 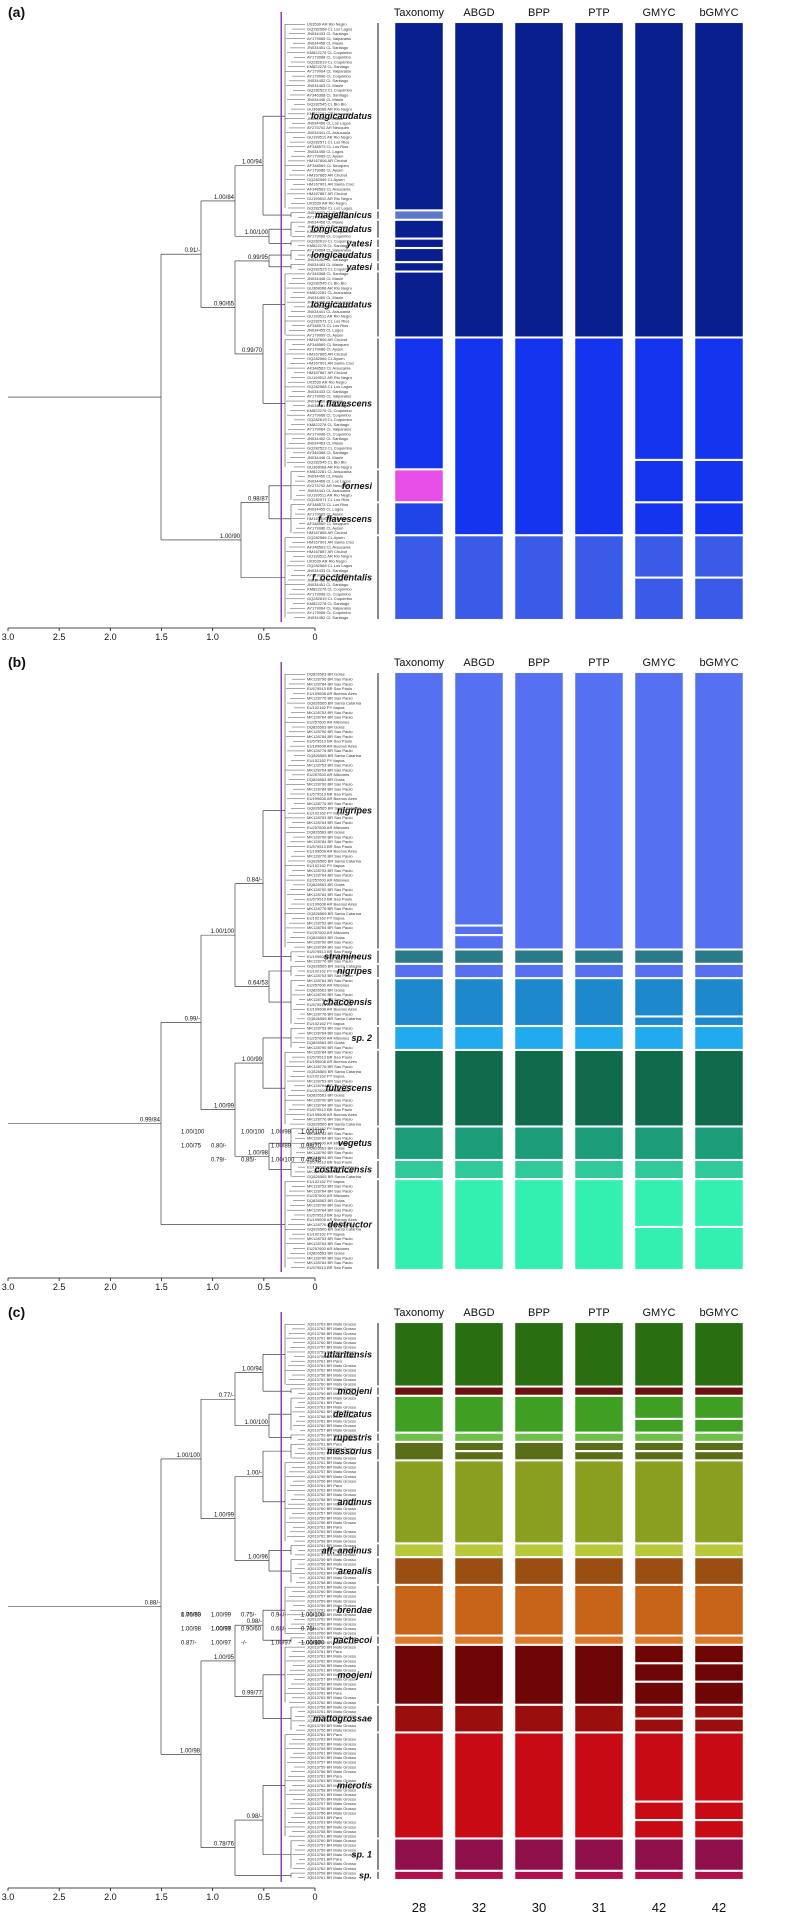 I want to click on method-header: bGMYC, so click(x=718, y=13).